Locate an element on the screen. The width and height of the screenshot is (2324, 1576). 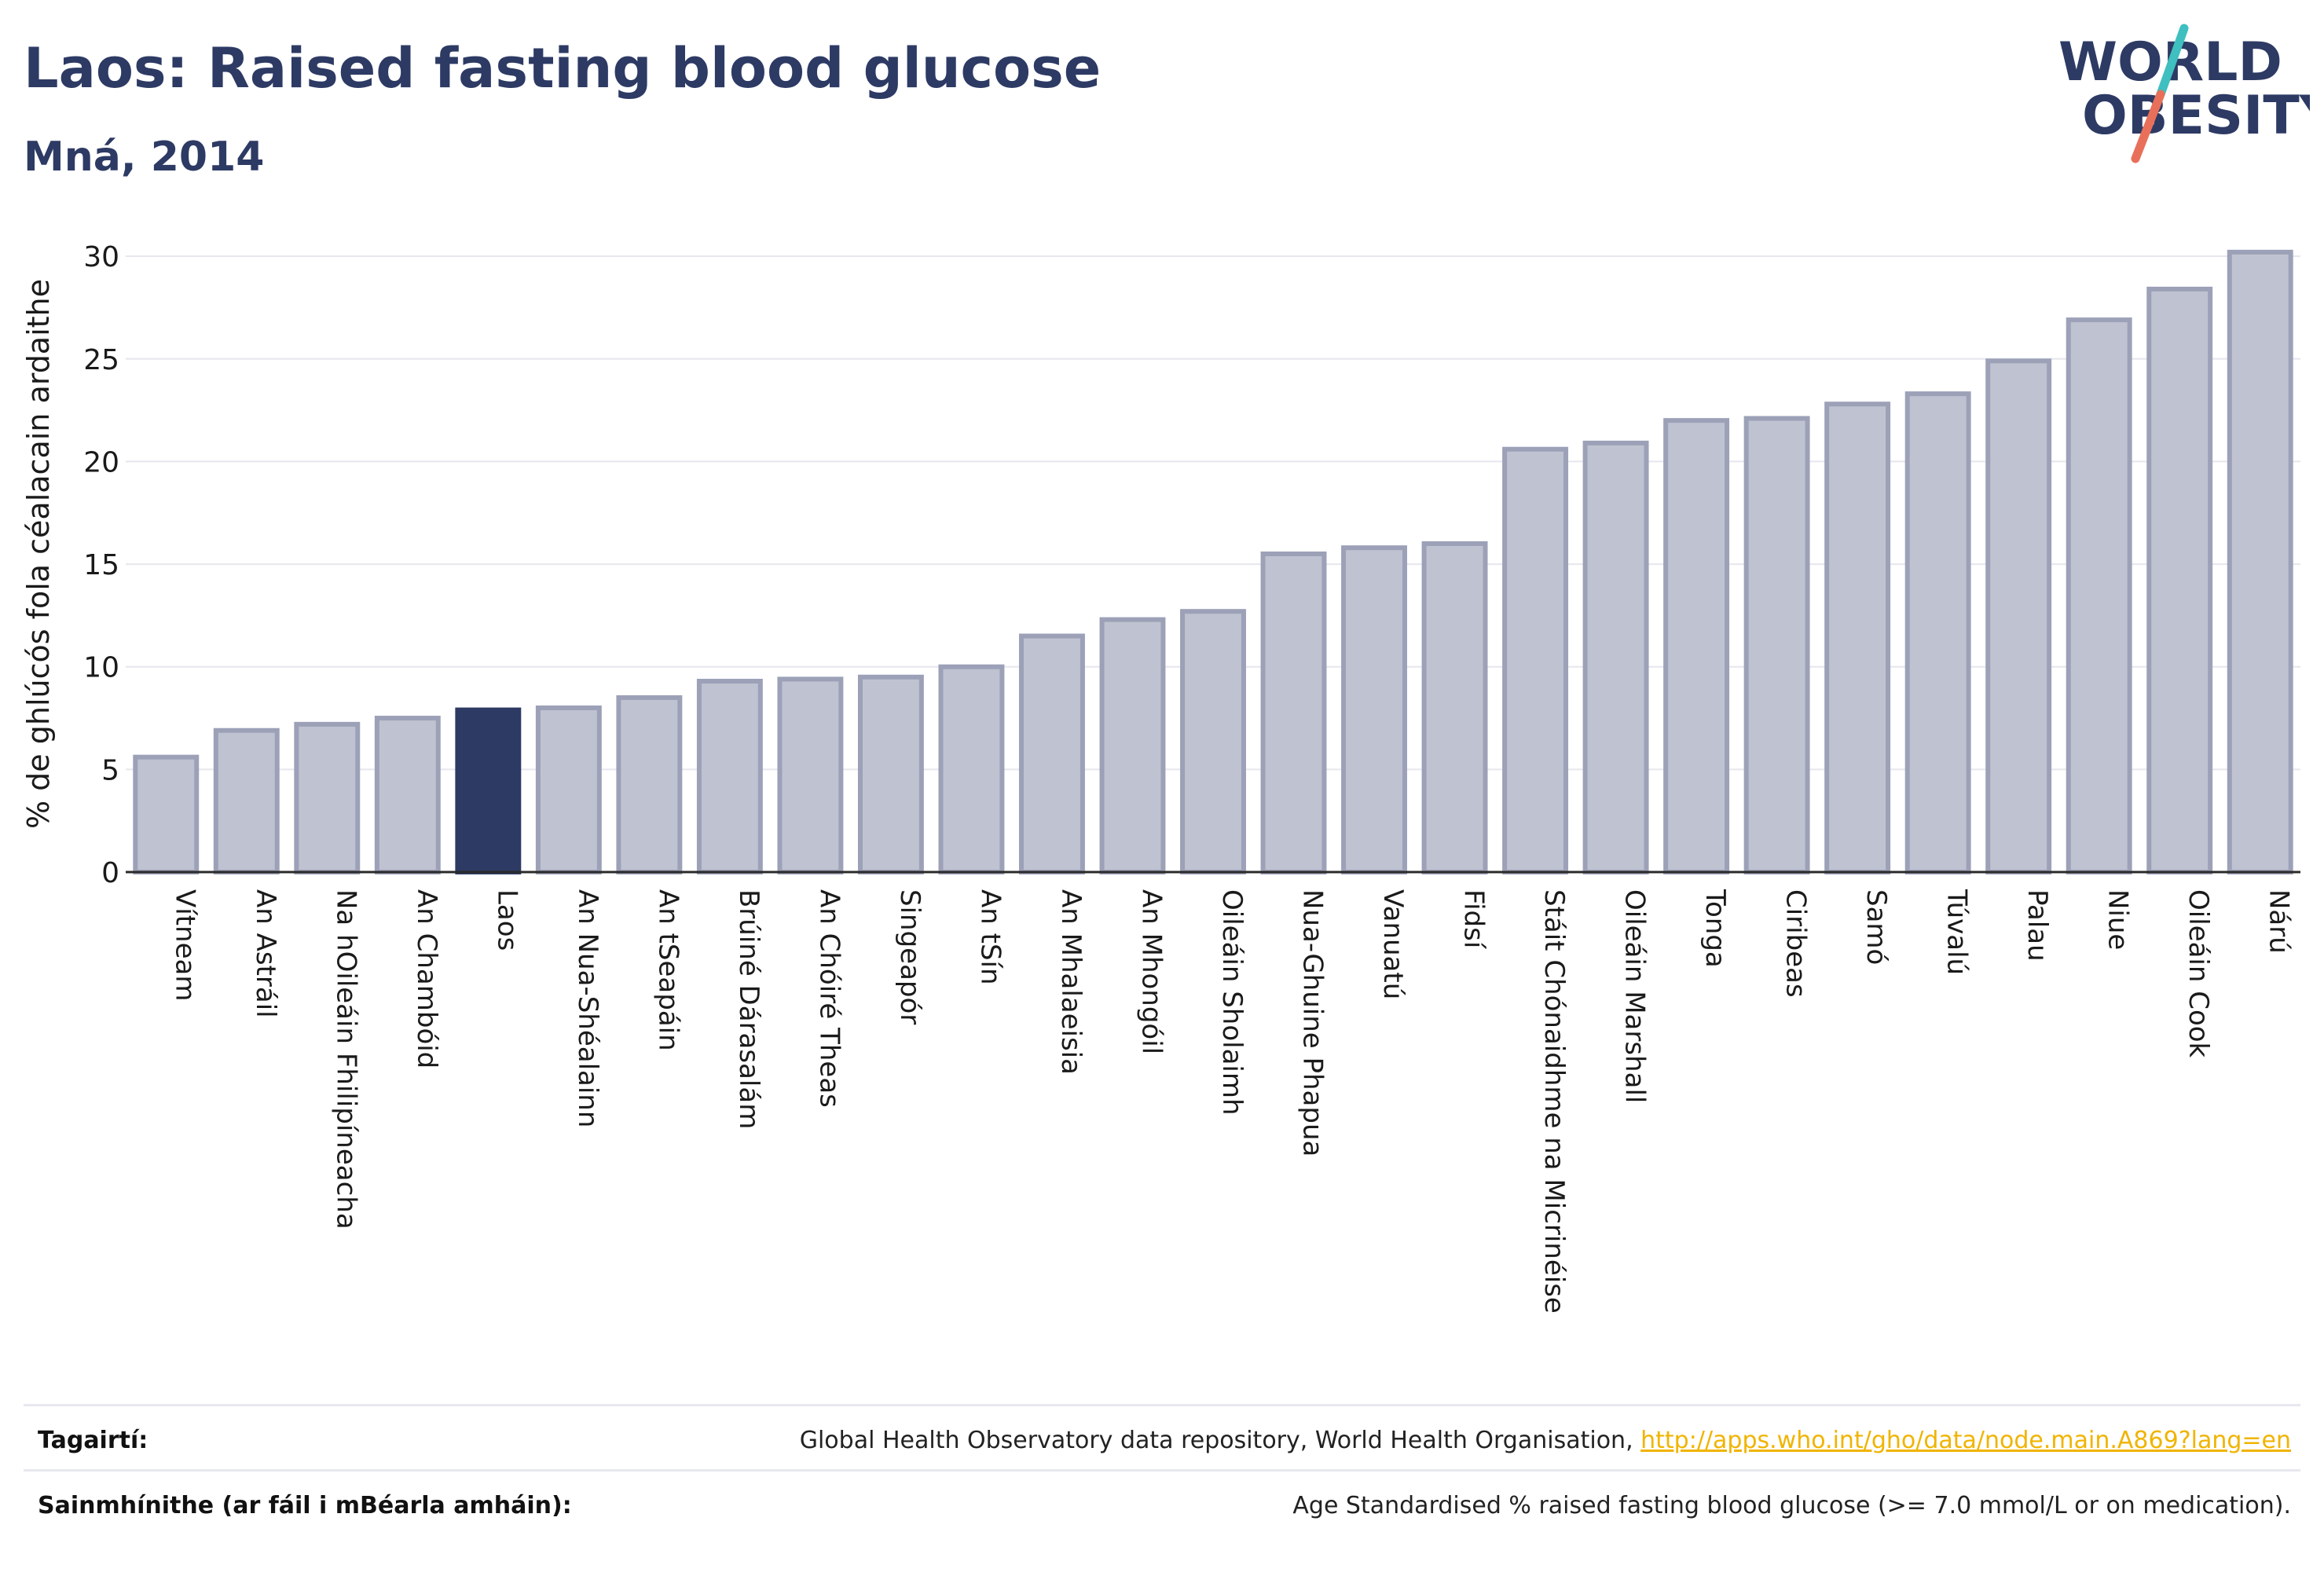
y-tick-labels: 0 5 10 15 20 25 30 is located at coordinates (101, 565).